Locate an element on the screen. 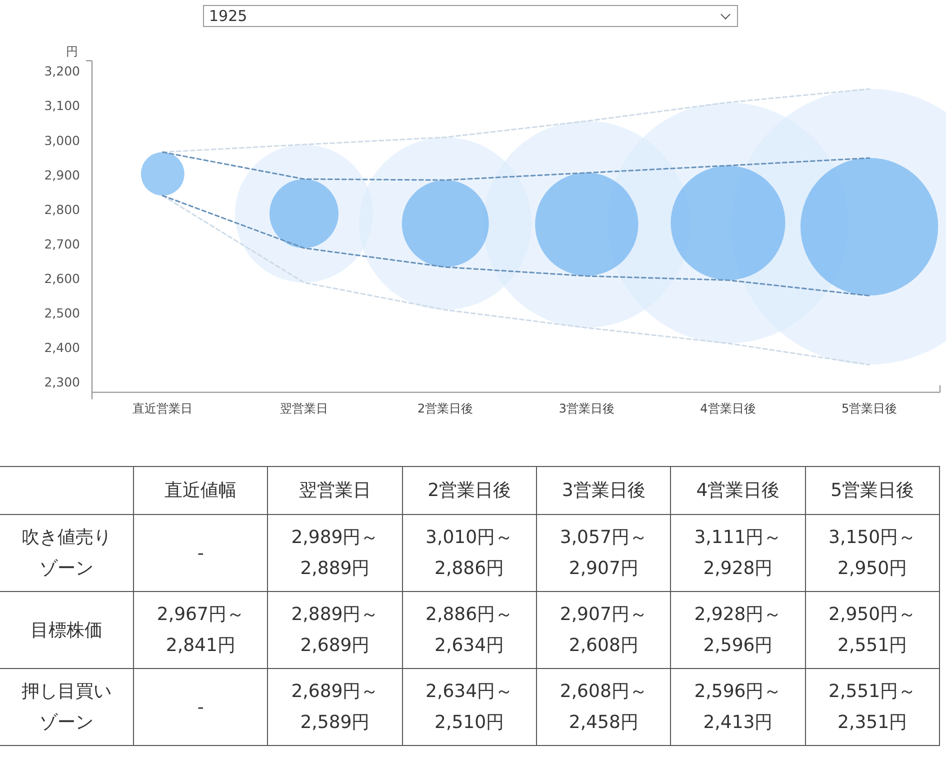 The width and height of the screenshot is (946, 759). y-axis-title: 円 is located at coordinates (72, 51).